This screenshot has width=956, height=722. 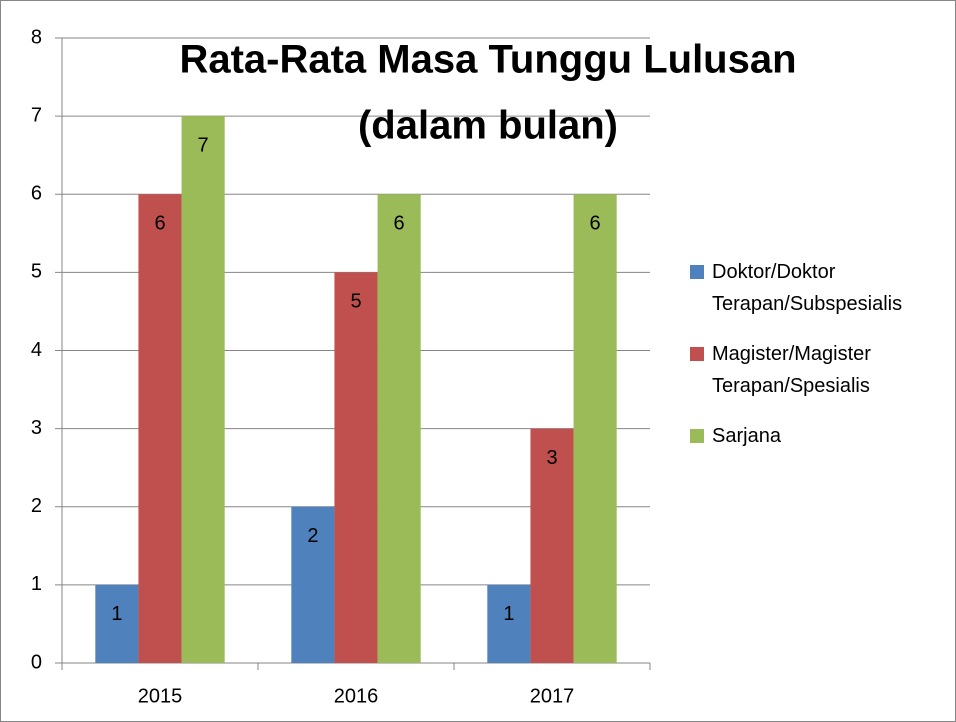 I want to click on legend-item: Magister/Magister Terapan/Spesialis, so click(x=820, y=370).